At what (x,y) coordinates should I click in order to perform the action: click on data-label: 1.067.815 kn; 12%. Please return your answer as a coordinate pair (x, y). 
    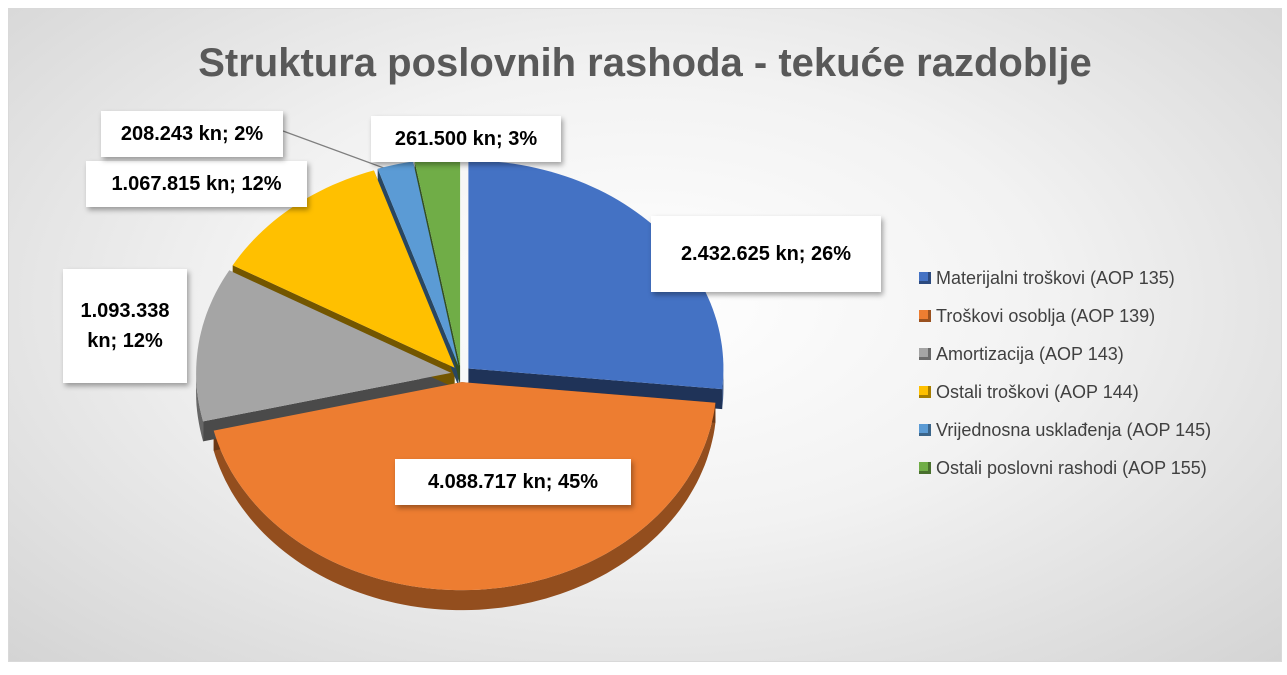
    Looking at the image, I should click on (196, 184).